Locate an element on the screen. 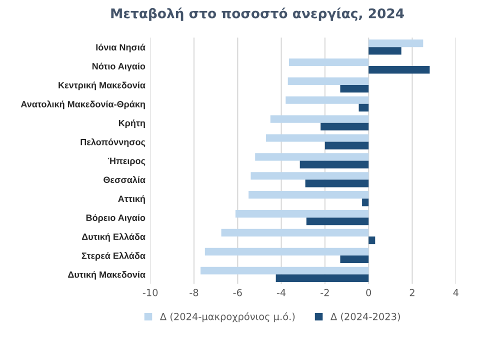  y-tick-label: Ιόνια Νησιά is located at coordinates (121, 48).